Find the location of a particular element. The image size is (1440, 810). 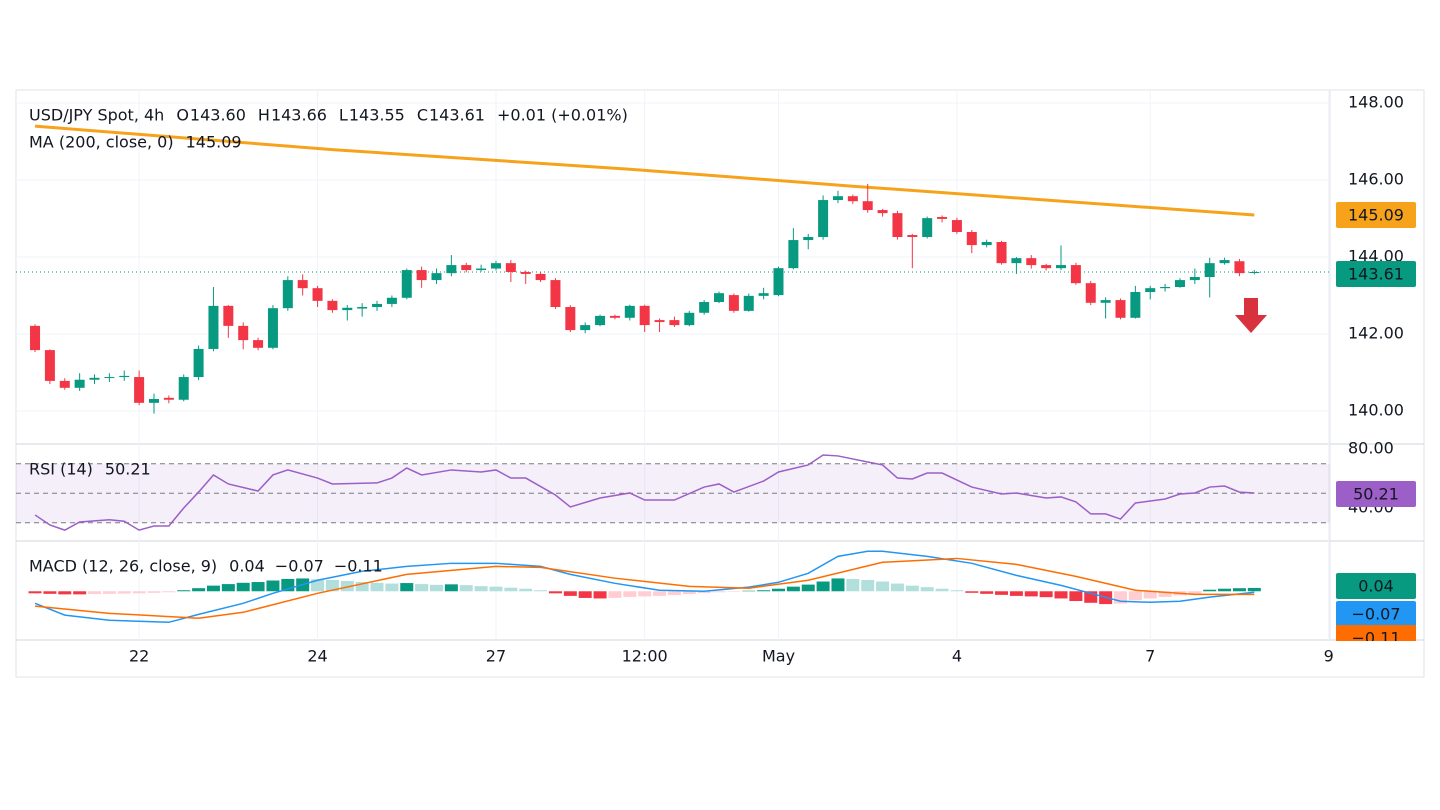

y-tick-label: 80.00 is located at coordinates (1371, 448).